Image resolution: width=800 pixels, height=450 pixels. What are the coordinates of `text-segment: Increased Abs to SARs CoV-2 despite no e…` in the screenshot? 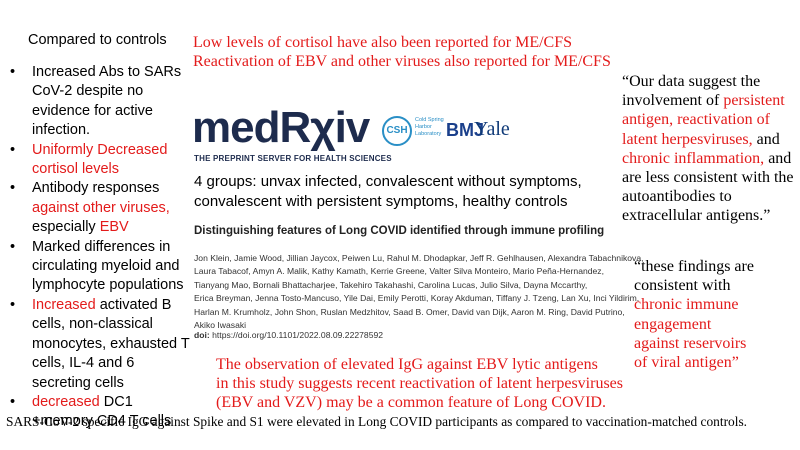 It's located at (107, 101).